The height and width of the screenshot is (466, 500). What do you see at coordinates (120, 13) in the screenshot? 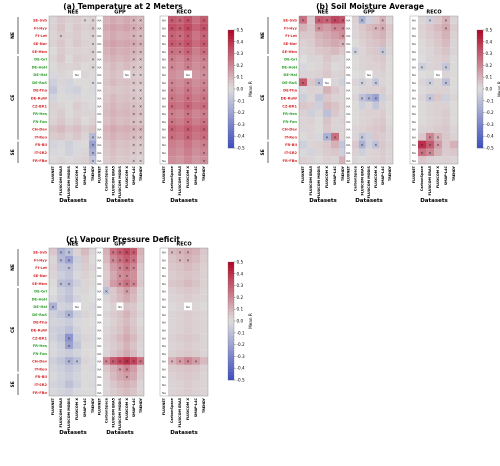
I see `group-title: GPP` at bounding box center [120, 13].